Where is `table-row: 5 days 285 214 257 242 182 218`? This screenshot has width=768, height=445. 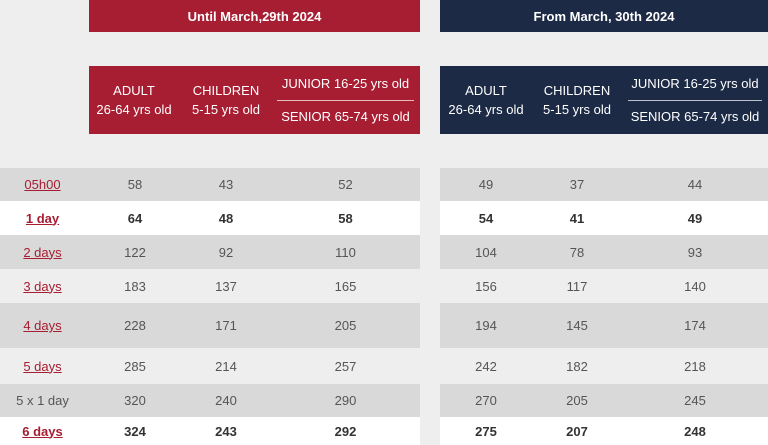 table-row: 5 days 285 214 257 242 182 218 is located at coordinates (384, 366).